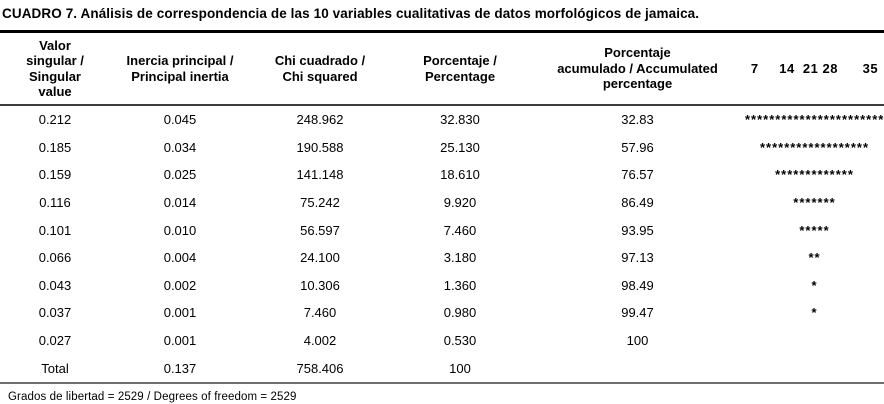 This screenshot has height=404, width=884. Describe the element at coordinates (637, 341) in the screenshot. I see `cell-accumulated: 100` at that location.